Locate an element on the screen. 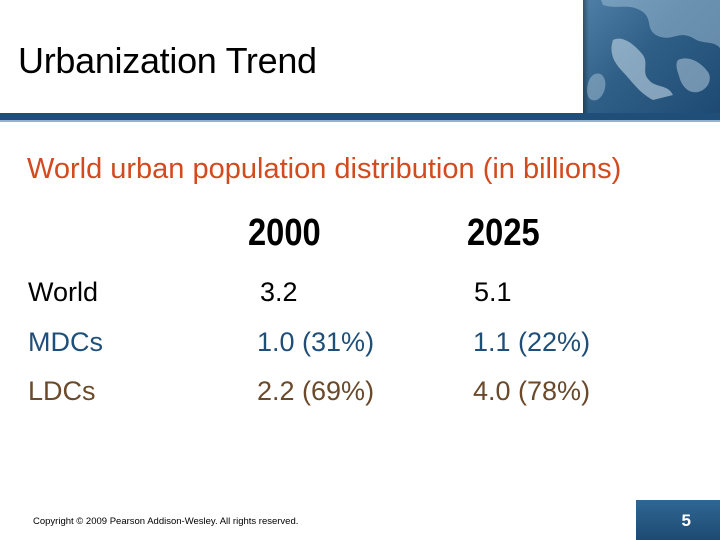 Image resolution: width=720 pixels, height=540 pixels. row-label-ldcs: LDCs is located at coordinates (62, 391).